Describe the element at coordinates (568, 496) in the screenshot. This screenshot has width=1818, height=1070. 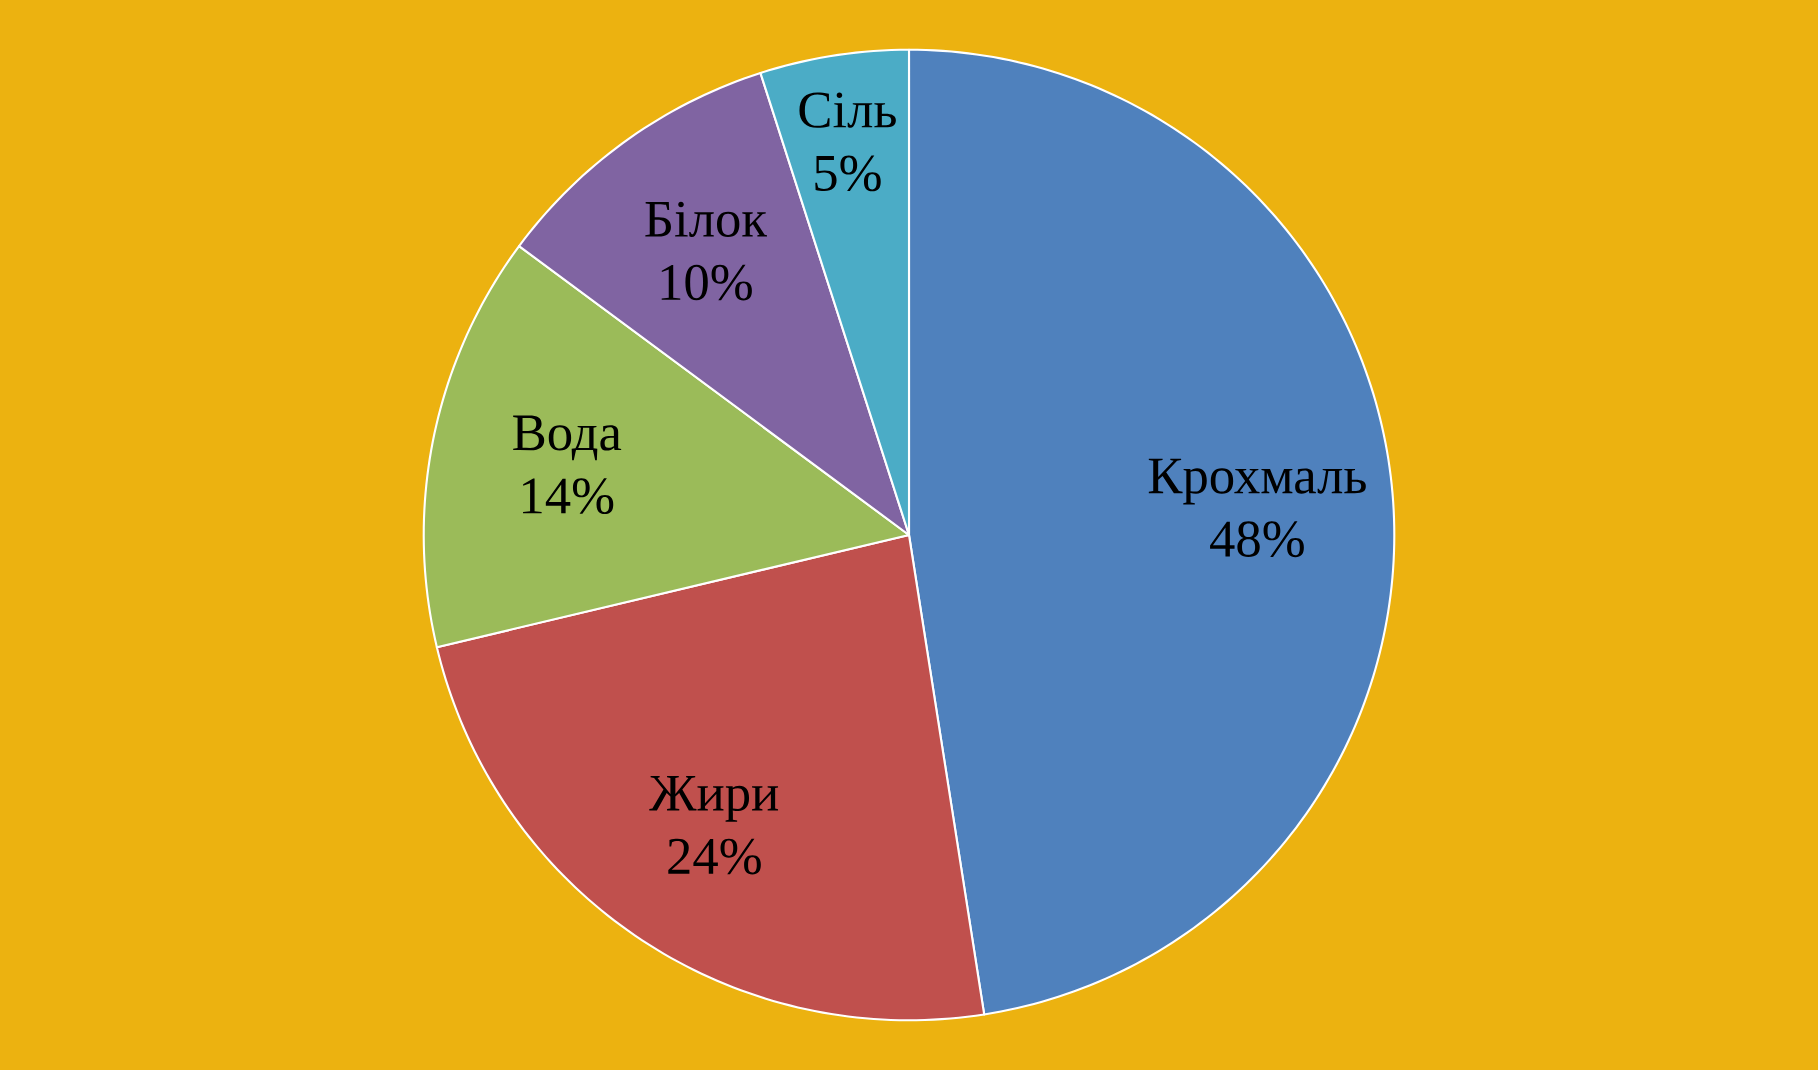
I see `data-label: 14%` at that location.